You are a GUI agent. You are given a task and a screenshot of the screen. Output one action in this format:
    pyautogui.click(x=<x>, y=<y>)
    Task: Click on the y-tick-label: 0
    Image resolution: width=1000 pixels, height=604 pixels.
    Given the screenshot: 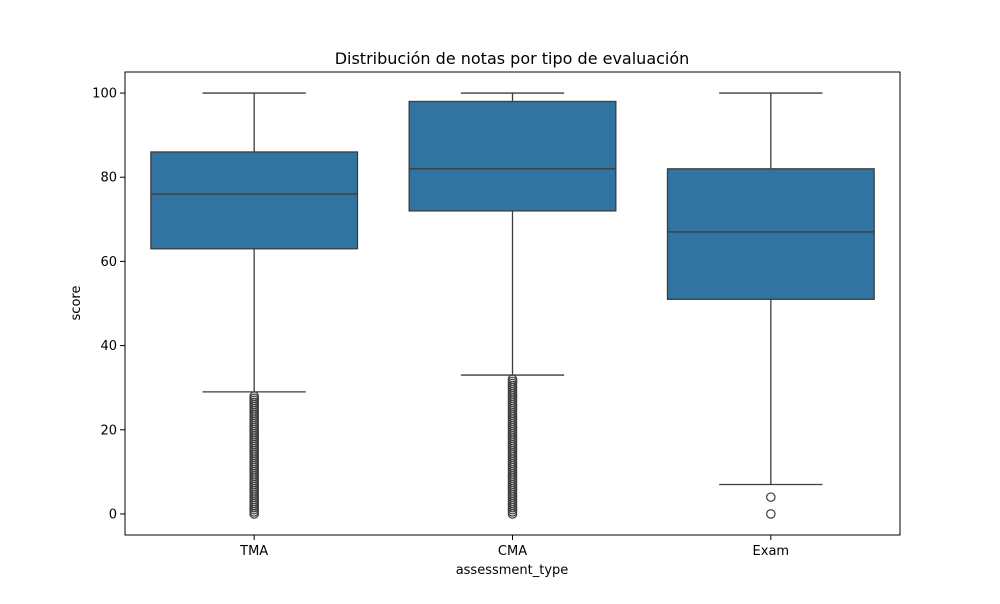 What is the action you would take?
    pyautogui.click(x=113, y=514)
    